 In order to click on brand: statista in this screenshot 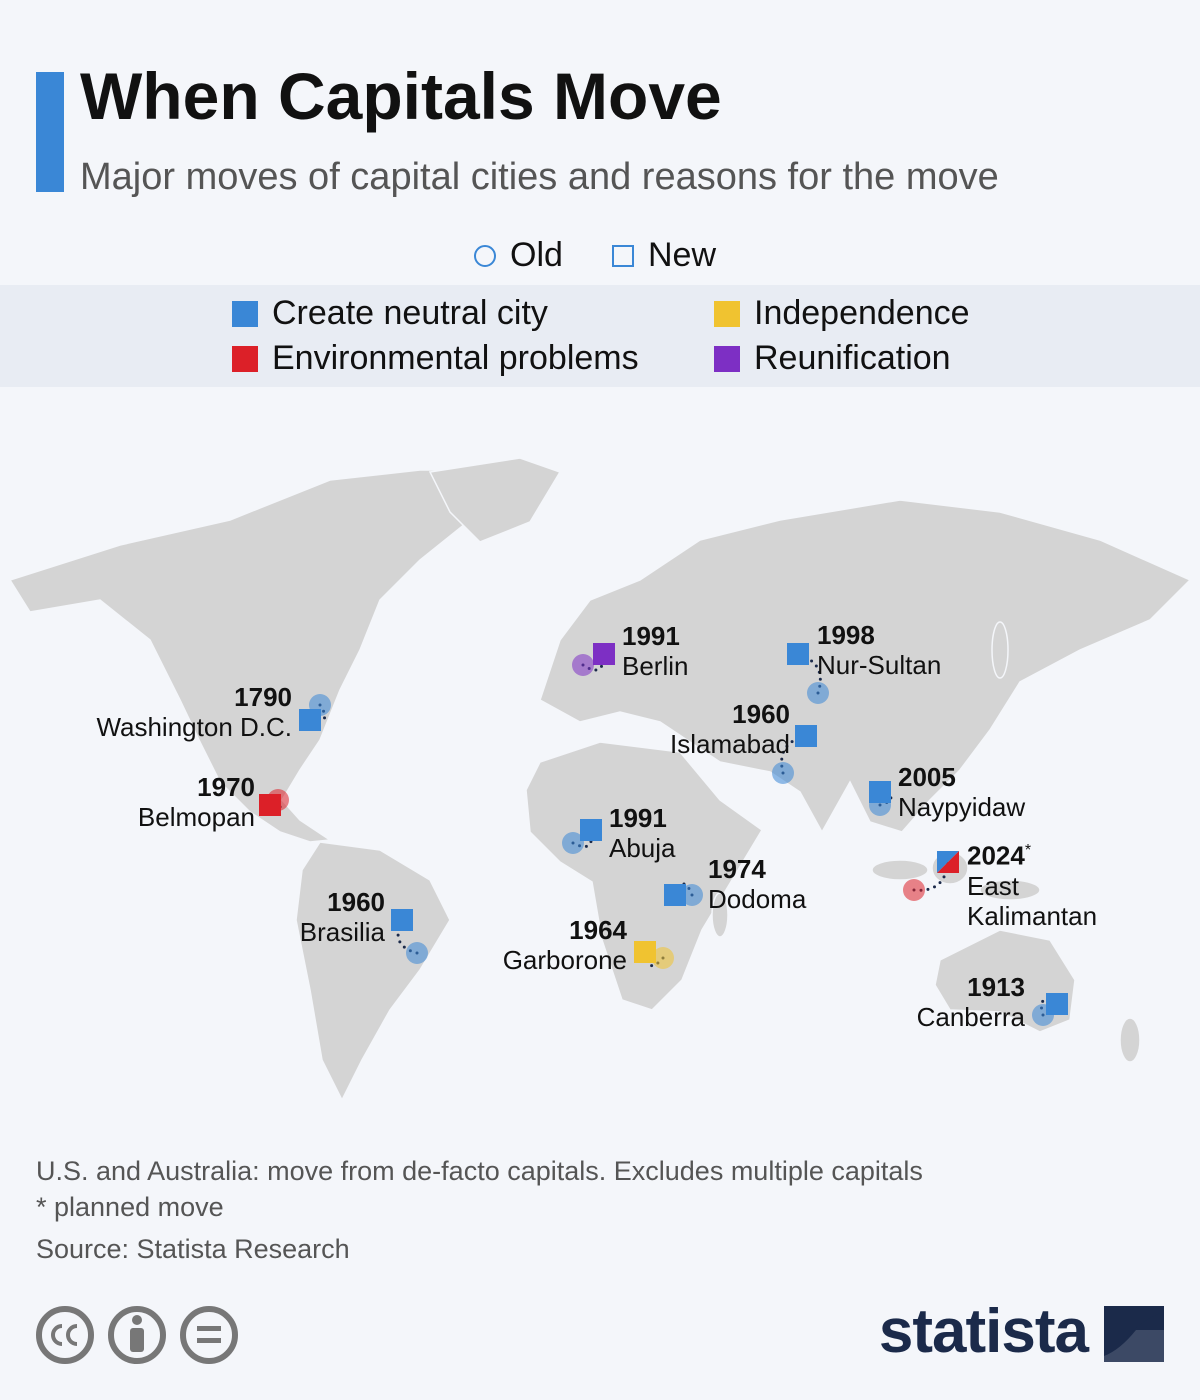, I will do `click(983, 1331)`.